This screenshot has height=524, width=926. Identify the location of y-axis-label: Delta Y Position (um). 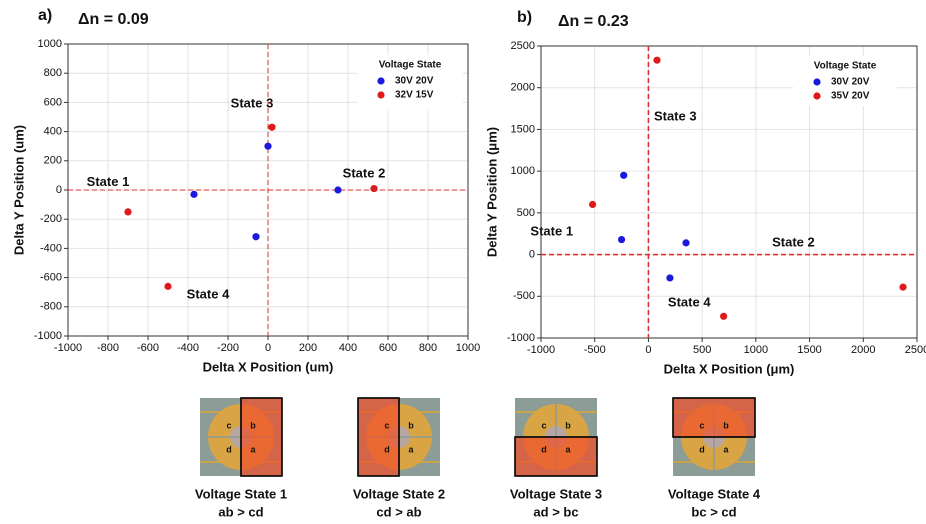
(18, 190).